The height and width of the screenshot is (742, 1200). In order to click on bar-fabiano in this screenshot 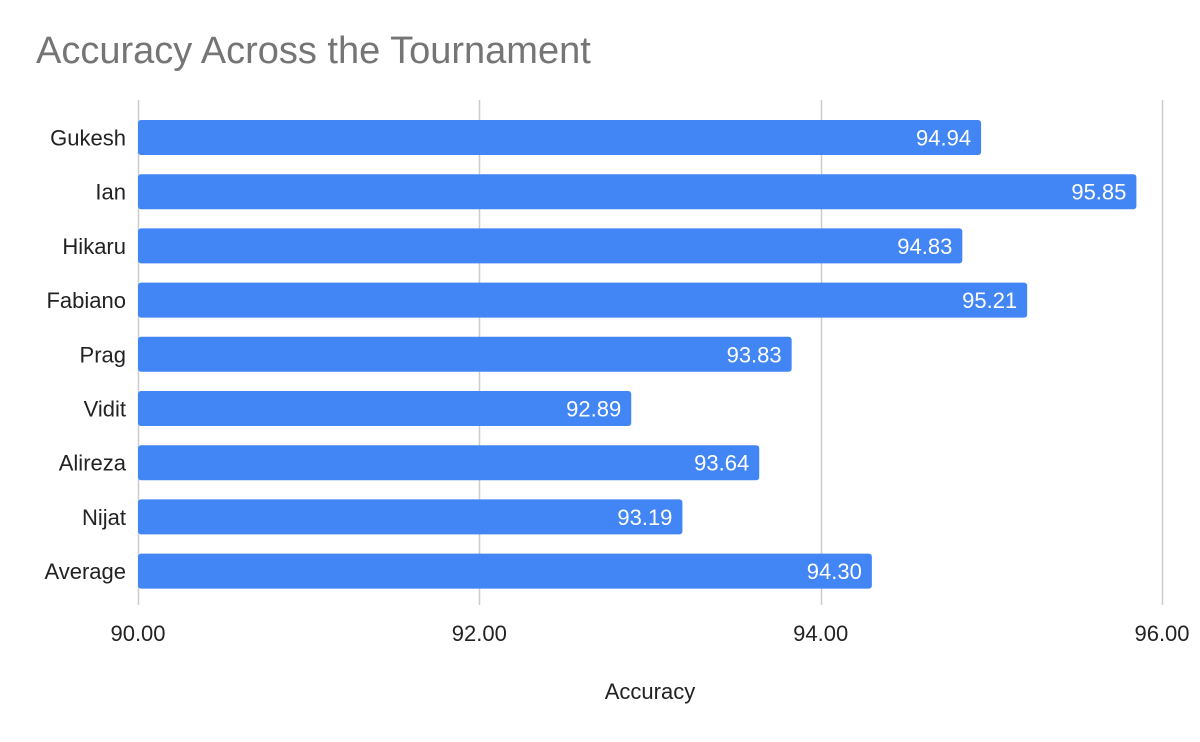, I will do `click(583, 300)`.